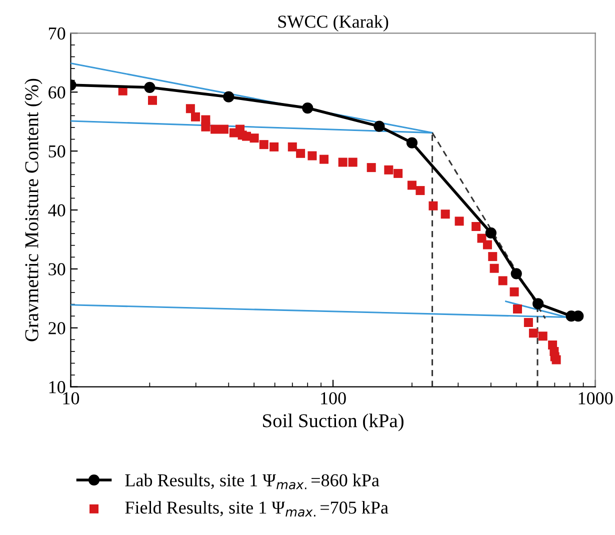 This screenshot has height=535, width=615. What do you see at coordinates (57, 269) in the screenshot?
I see `y-tick-label: 30` at bounding box center [57, 269].